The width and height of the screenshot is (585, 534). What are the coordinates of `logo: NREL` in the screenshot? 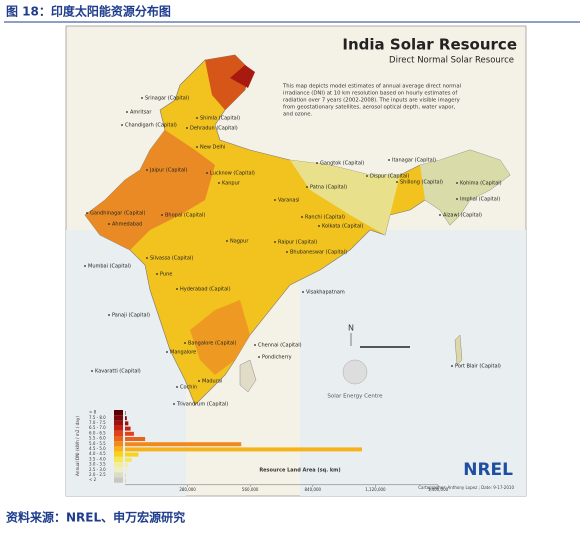 It's located at (488, 470).